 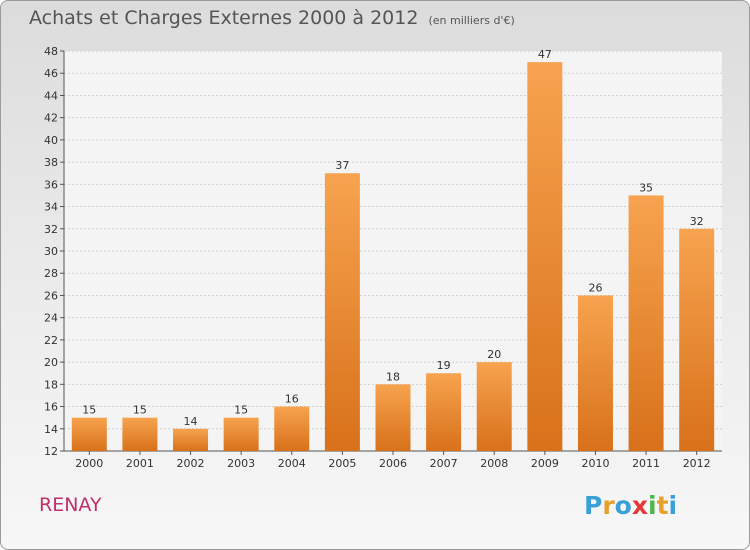 What do you see at coordinates (241, 410) in the screenshot?
I see `data-label-2003: 15` at bounding box center [241, 410].